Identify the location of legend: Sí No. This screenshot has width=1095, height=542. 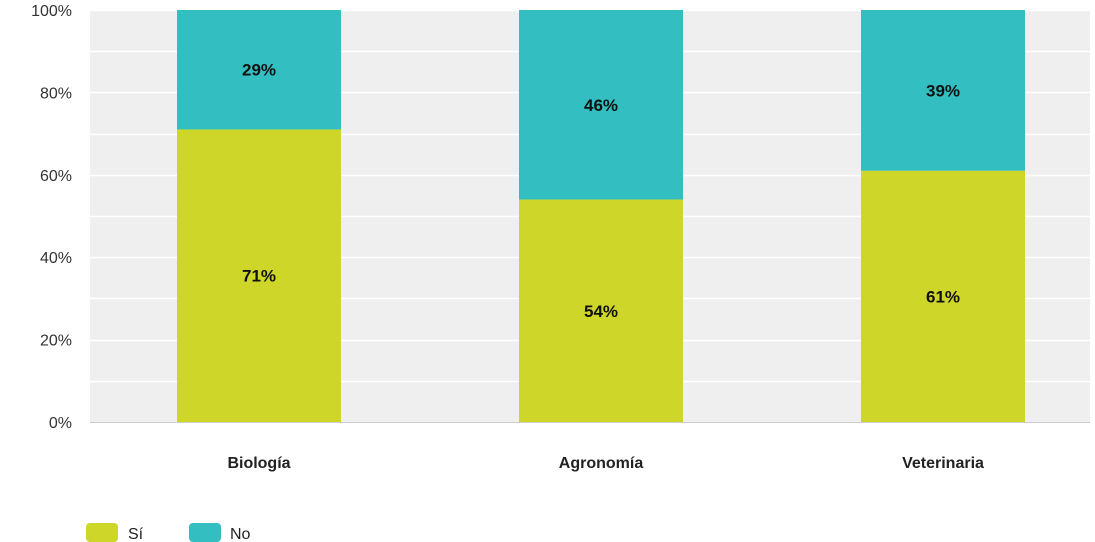
(168, 532).